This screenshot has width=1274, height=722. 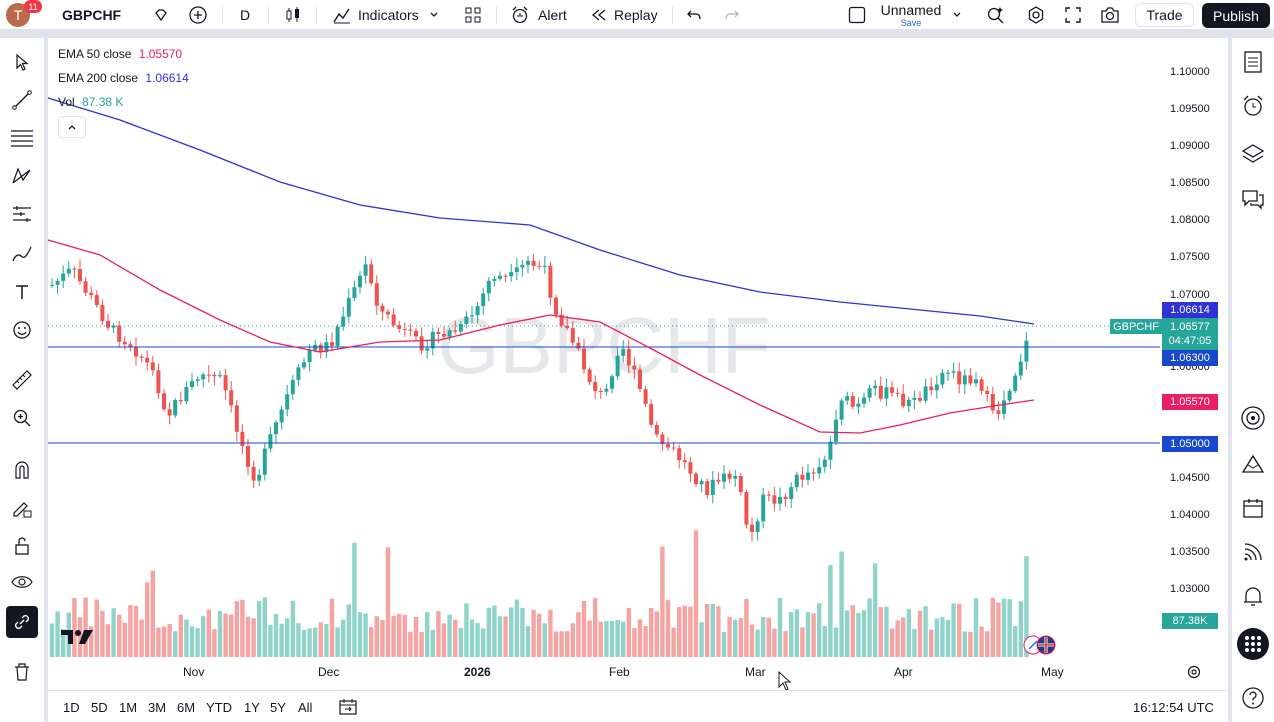 I want to click on range-5d: 5D, so click(x=99, y=707).